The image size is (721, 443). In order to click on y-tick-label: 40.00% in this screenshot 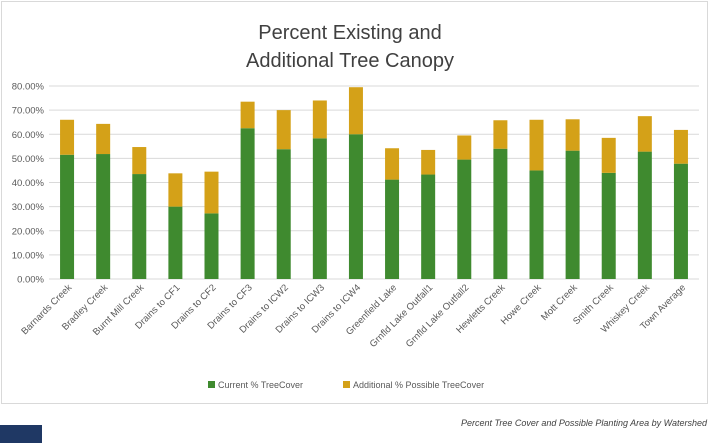, I will do `click(28, 183)`.